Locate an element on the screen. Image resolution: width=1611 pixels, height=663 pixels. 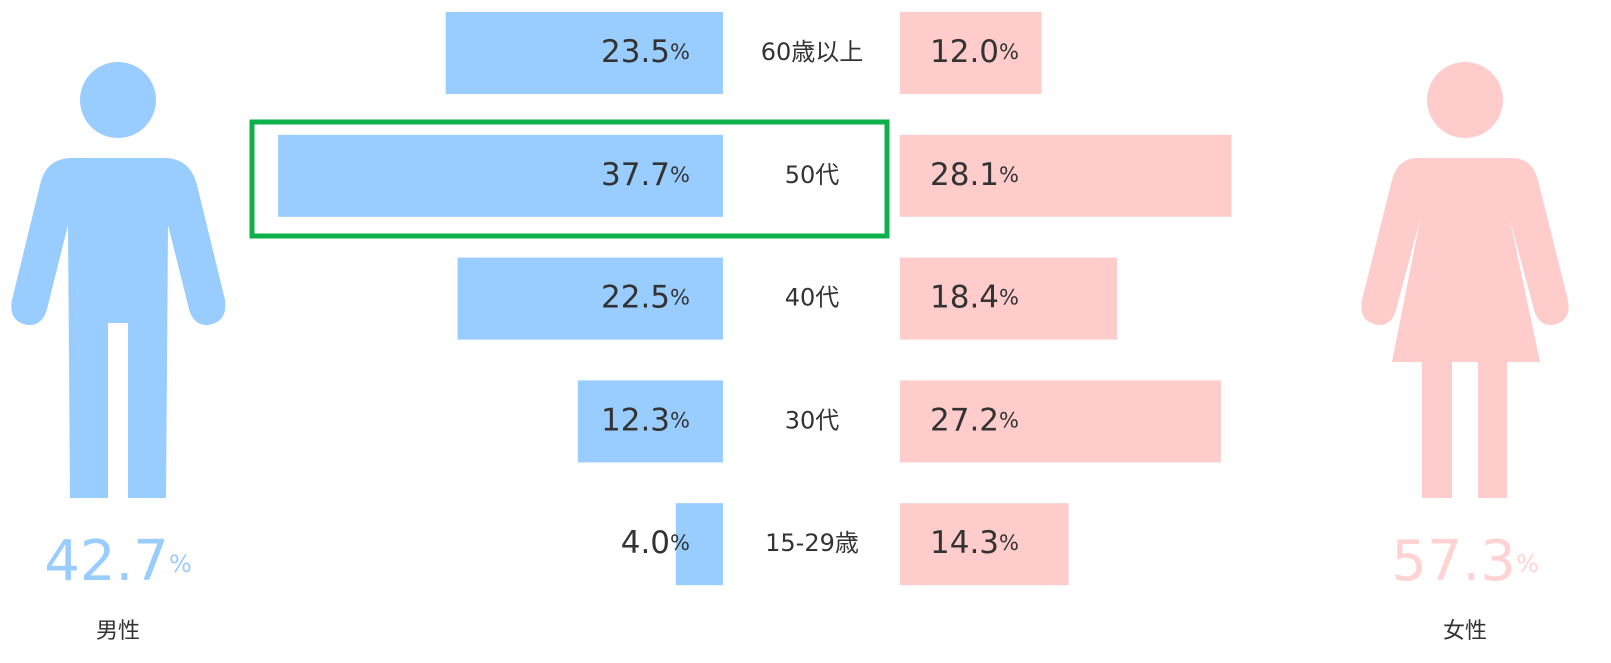
value-label: 12.0% is located at coordinates (974, 52).